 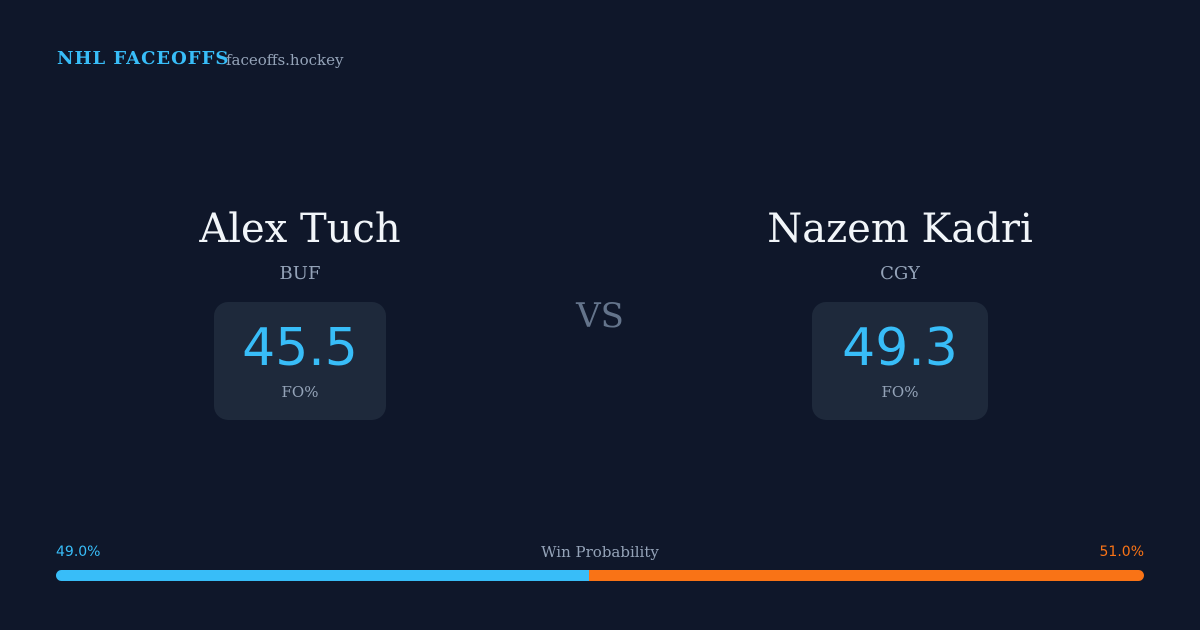 I want to click on left-probability: 49.0%, so click(x=78, y=552).